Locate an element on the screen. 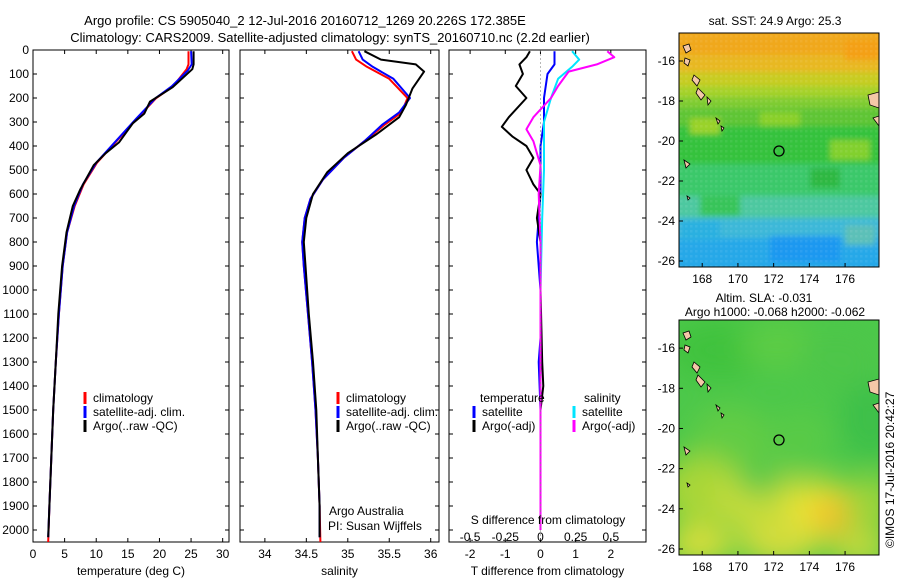  y-tick-label: 1700 is located at coordinates (15, 458).